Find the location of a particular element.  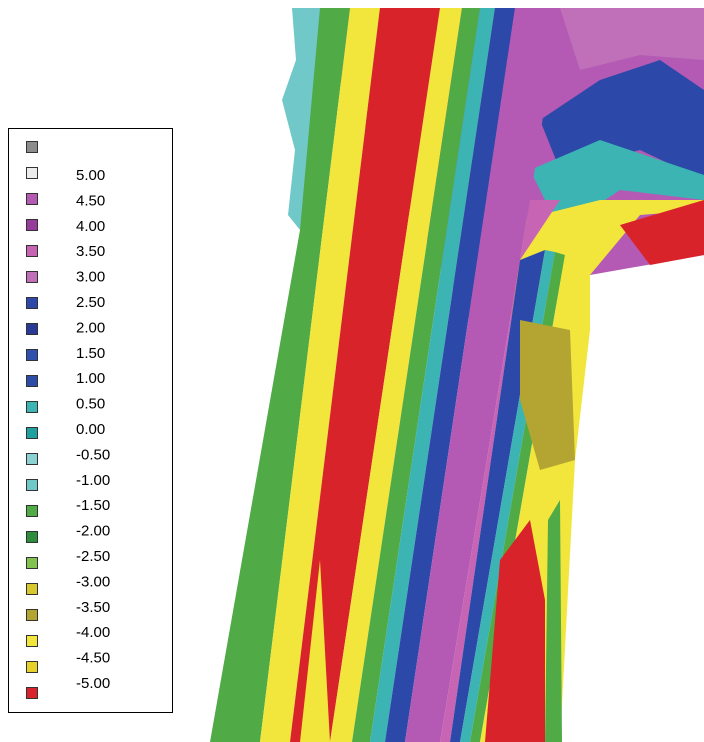

legend-label: -1.50 is located at coordinates (93, 505).